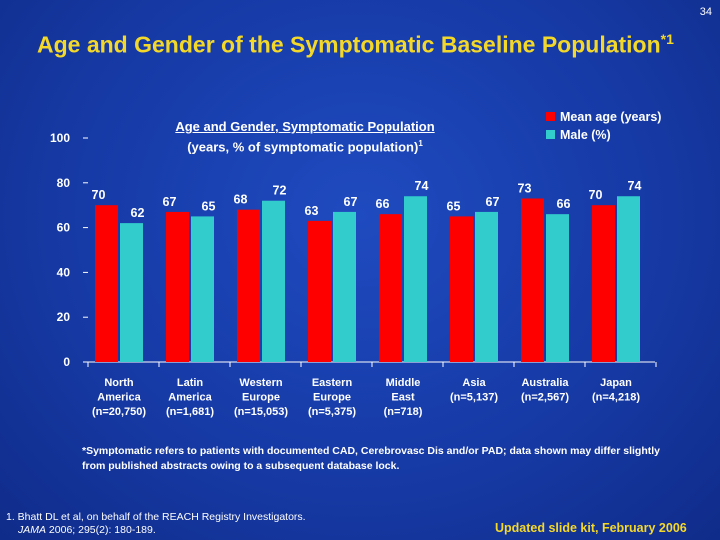  What do you see at coordinates (241, 200) in the screenshot?
I see `data-label: 68` at bounding box center [241, 200].